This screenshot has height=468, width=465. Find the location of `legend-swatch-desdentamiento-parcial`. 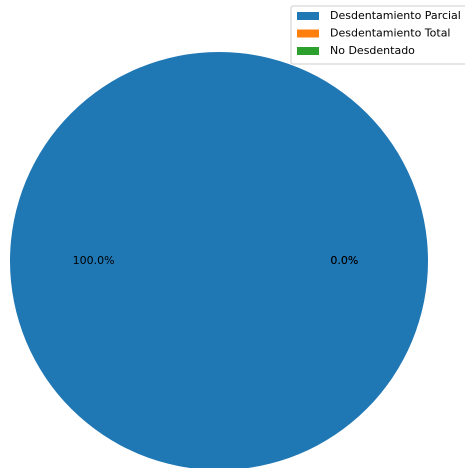

legend-swatch-desdentamiento-parcial is located at coordinates (308, 16).